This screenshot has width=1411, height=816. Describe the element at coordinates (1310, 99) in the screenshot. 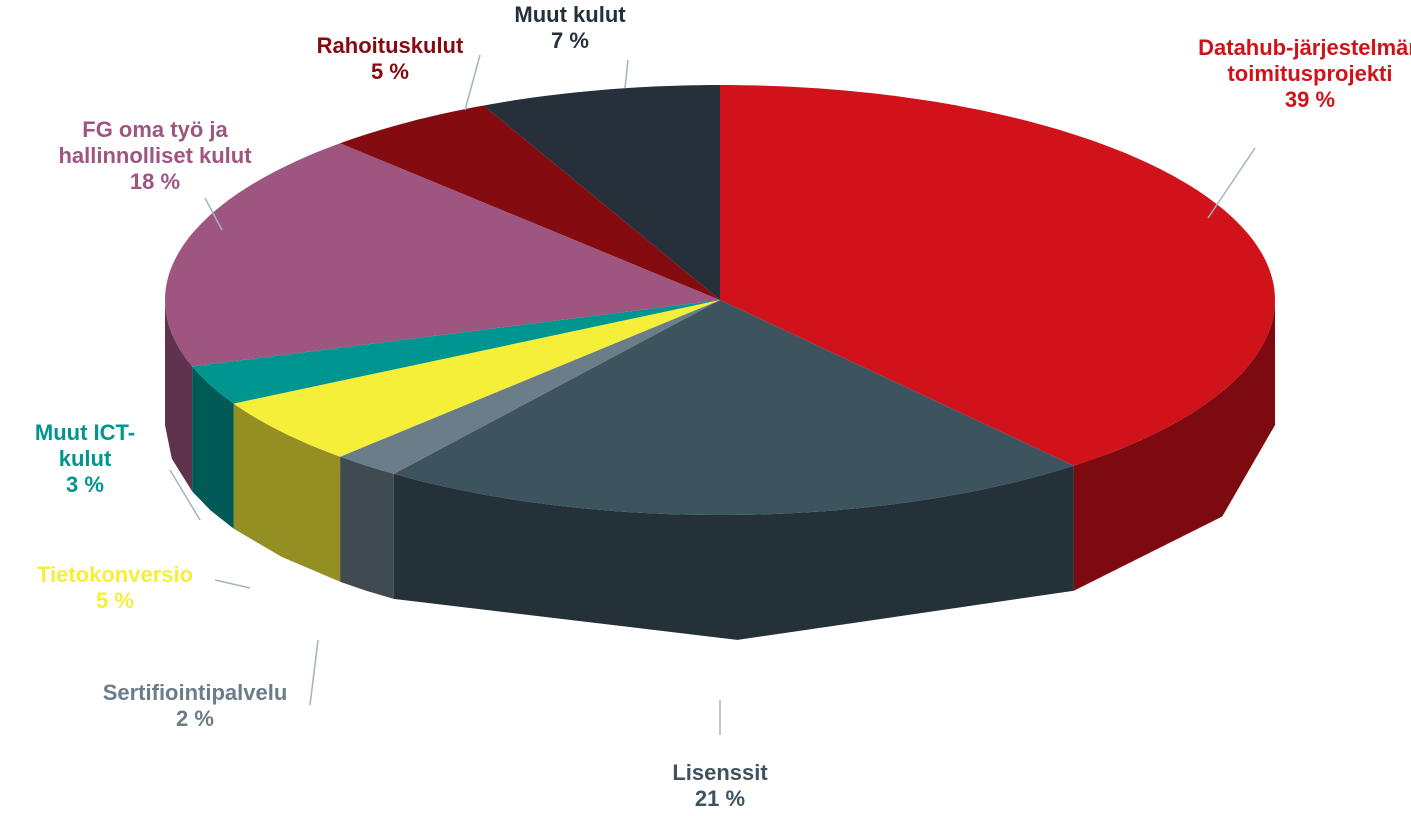

I see `value-label: 39 %` at that location.